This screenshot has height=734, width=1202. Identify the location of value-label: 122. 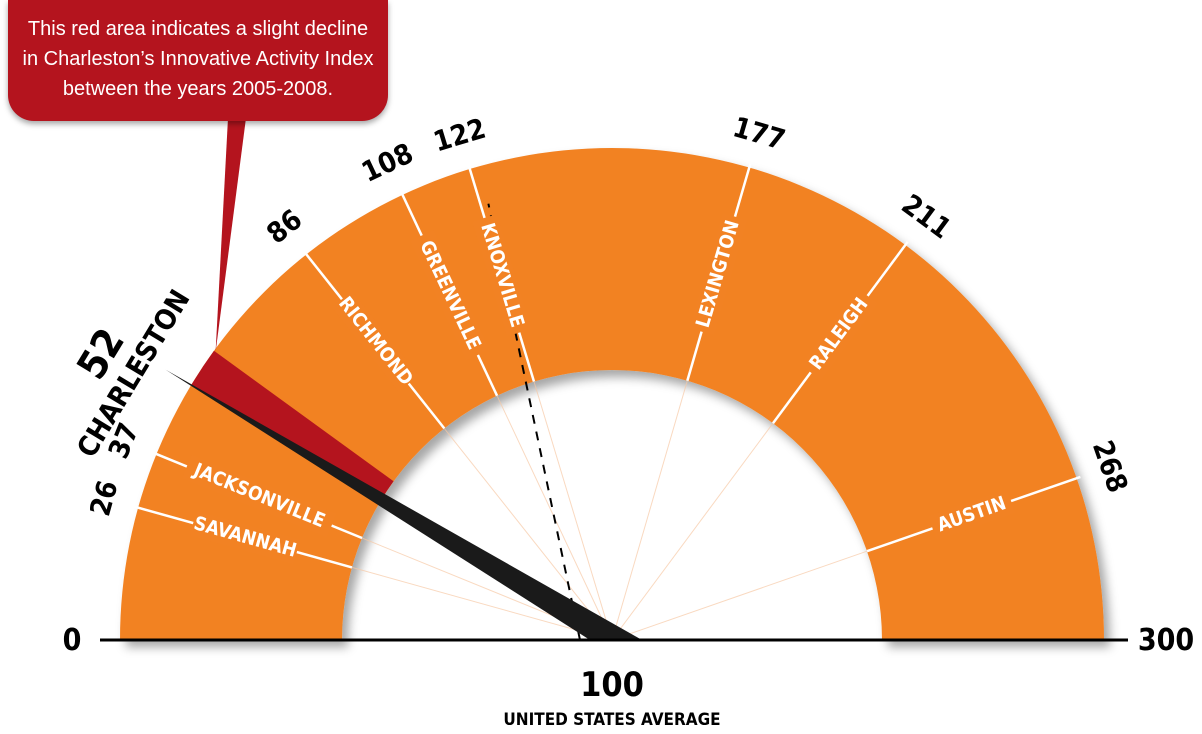
(460, 135).